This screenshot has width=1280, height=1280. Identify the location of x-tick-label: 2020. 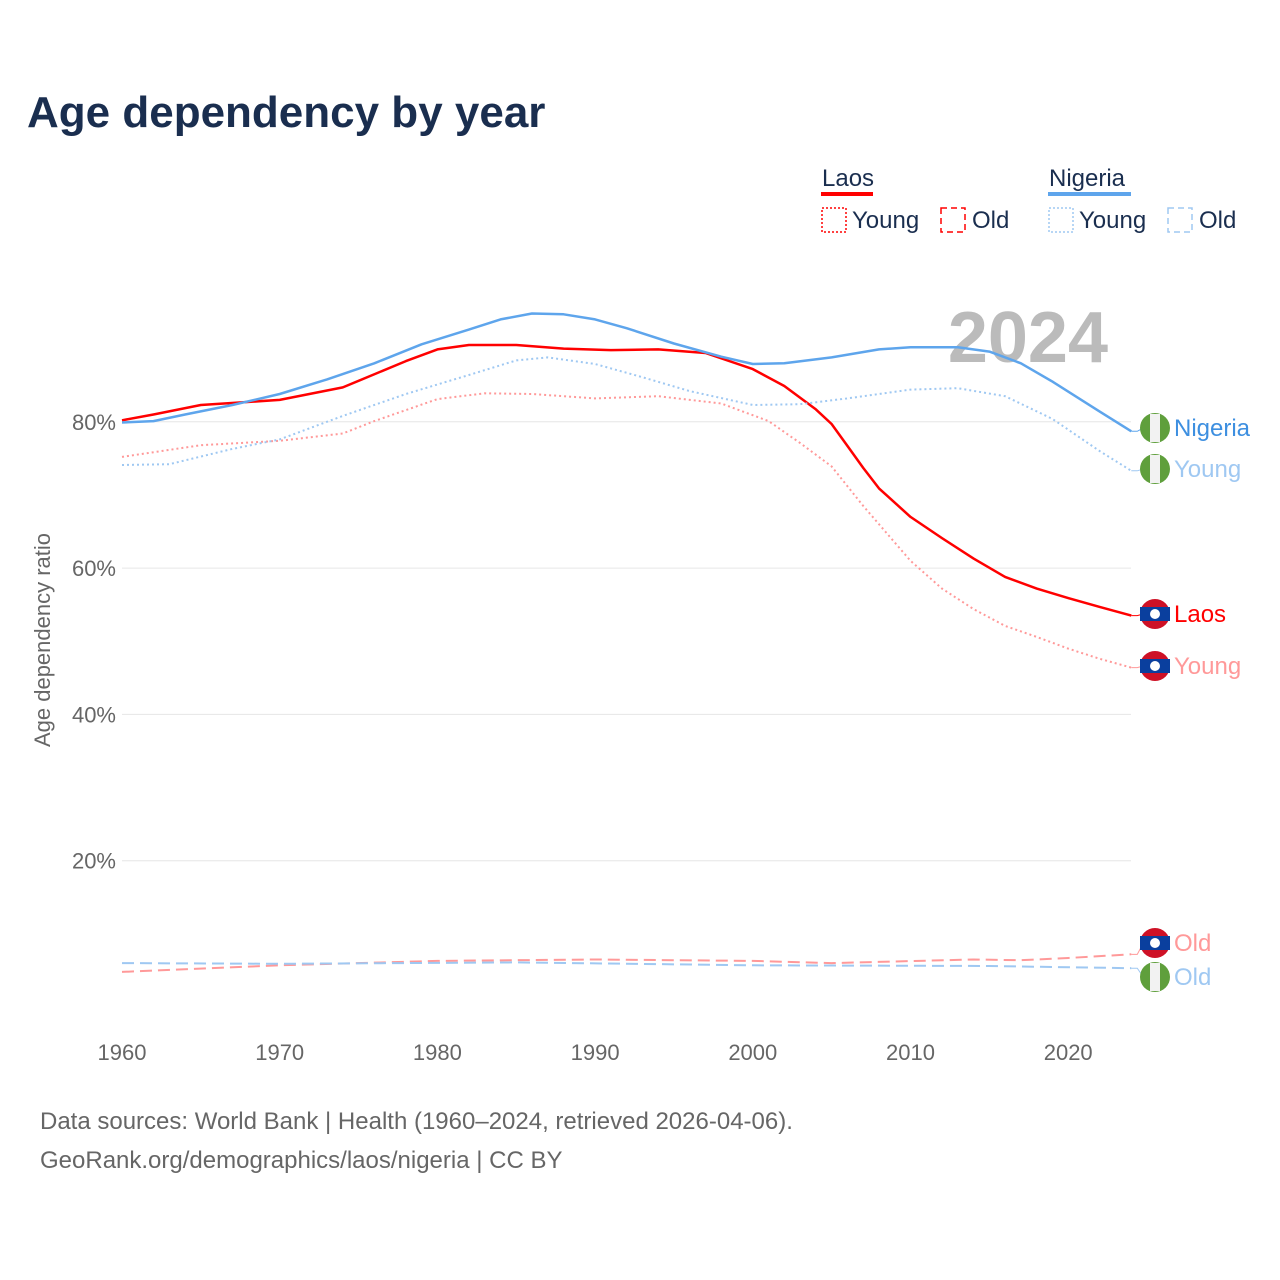
(1068, 1052).